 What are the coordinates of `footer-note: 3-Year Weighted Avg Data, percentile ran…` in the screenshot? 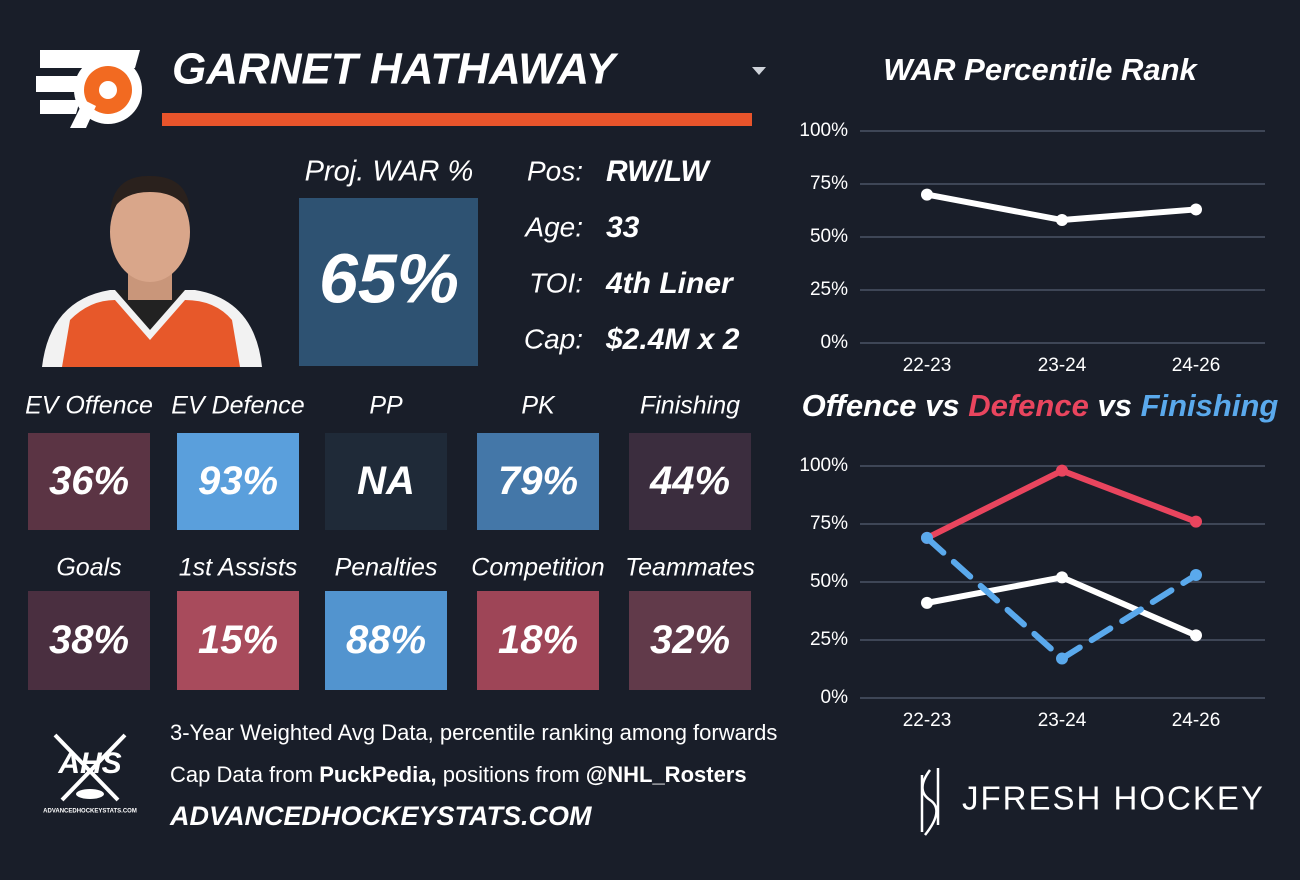 It's located at (473, 732).